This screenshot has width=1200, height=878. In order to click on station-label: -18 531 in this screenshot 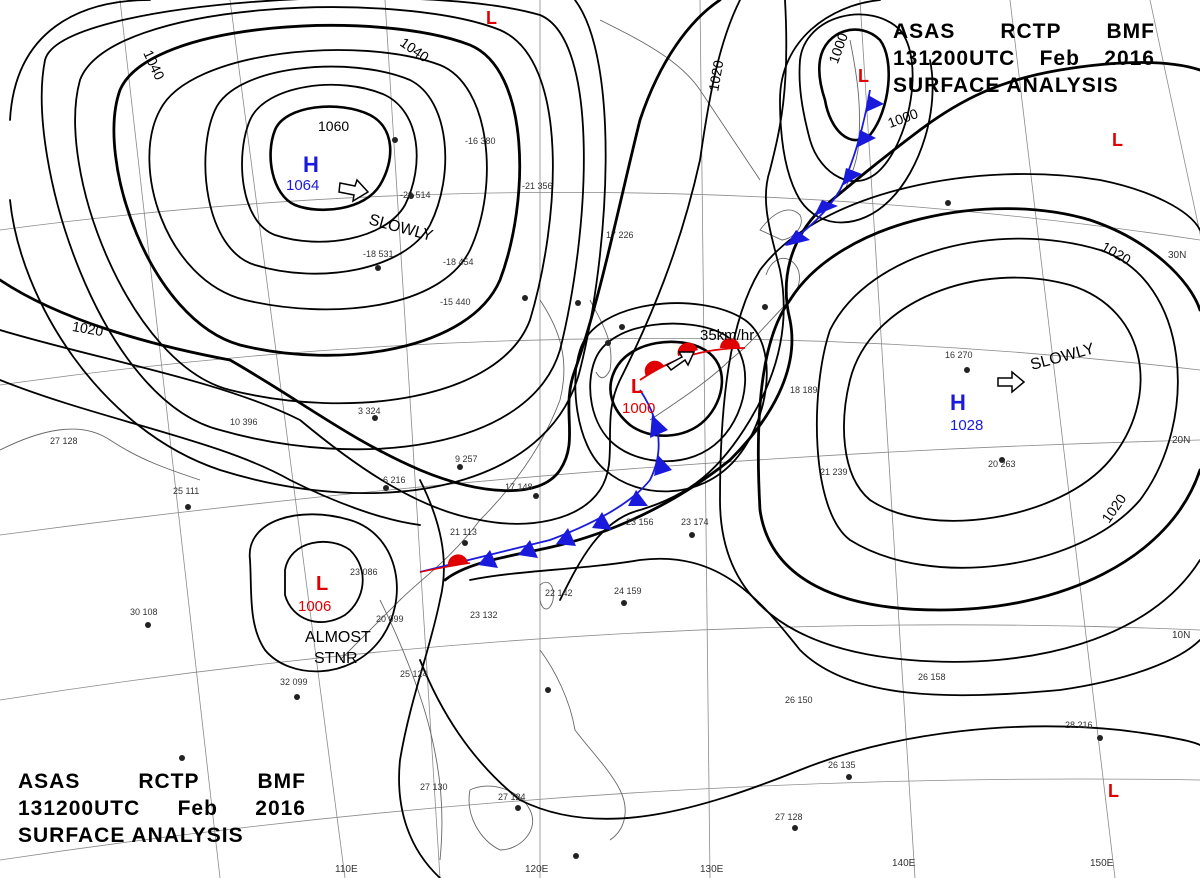, I will do `click(378, 254)`.